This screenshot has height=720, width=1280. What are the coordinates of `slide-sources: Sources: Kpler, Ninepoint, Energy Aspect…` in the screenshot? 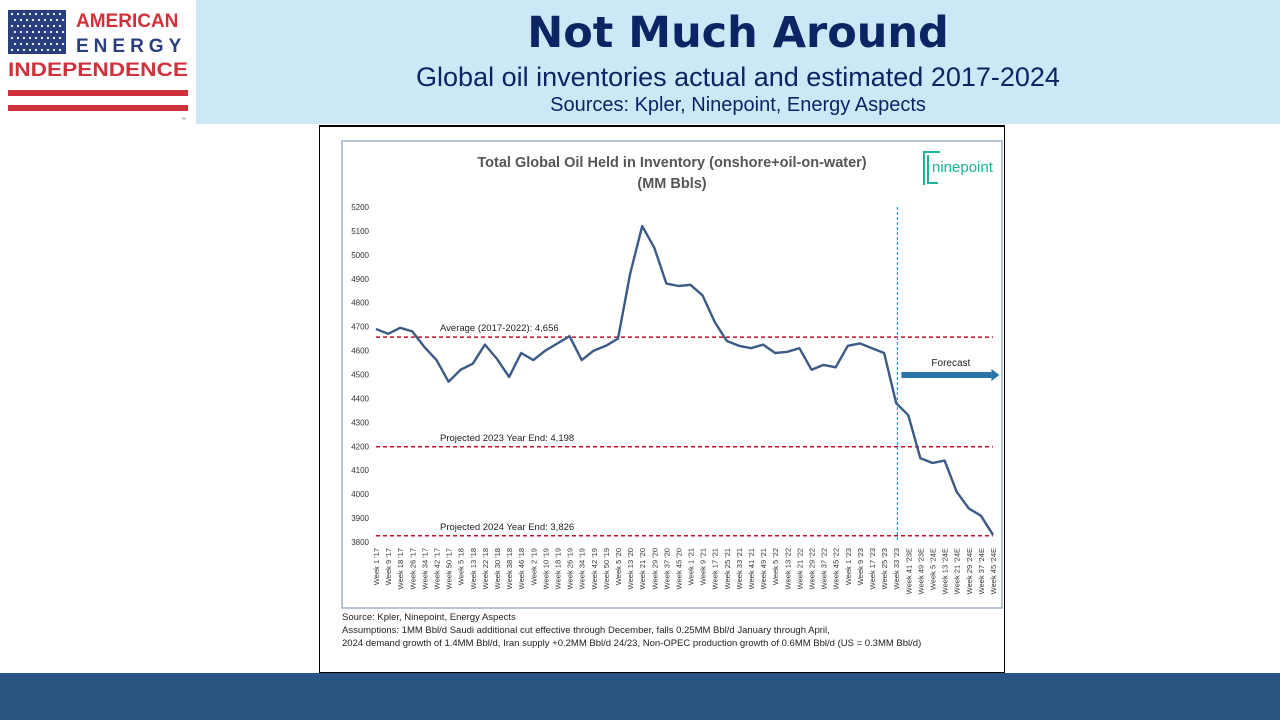 It's located at (738, 105).